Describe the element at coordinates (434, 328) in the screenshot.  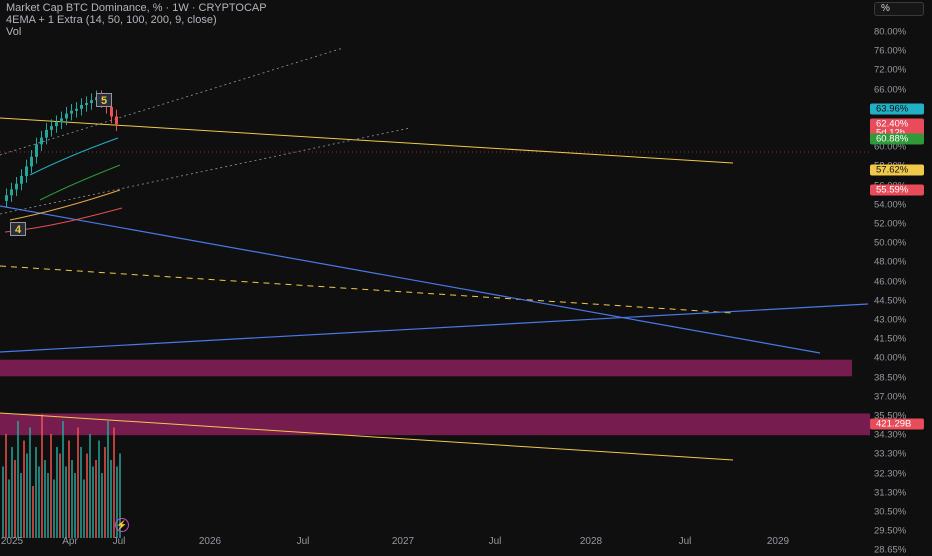
I see `blue-ascending-line` at that location.